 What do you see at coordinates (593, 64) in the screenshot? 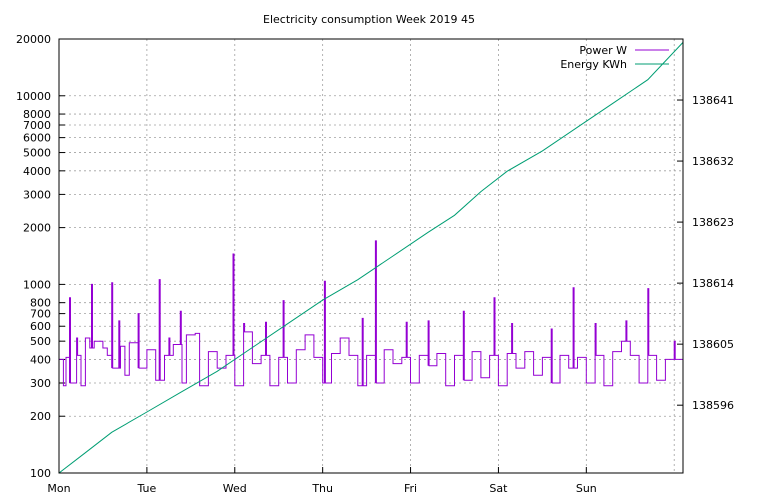
I see `legend-label-energy: Energy KWh` at bounding box center [593, 64].